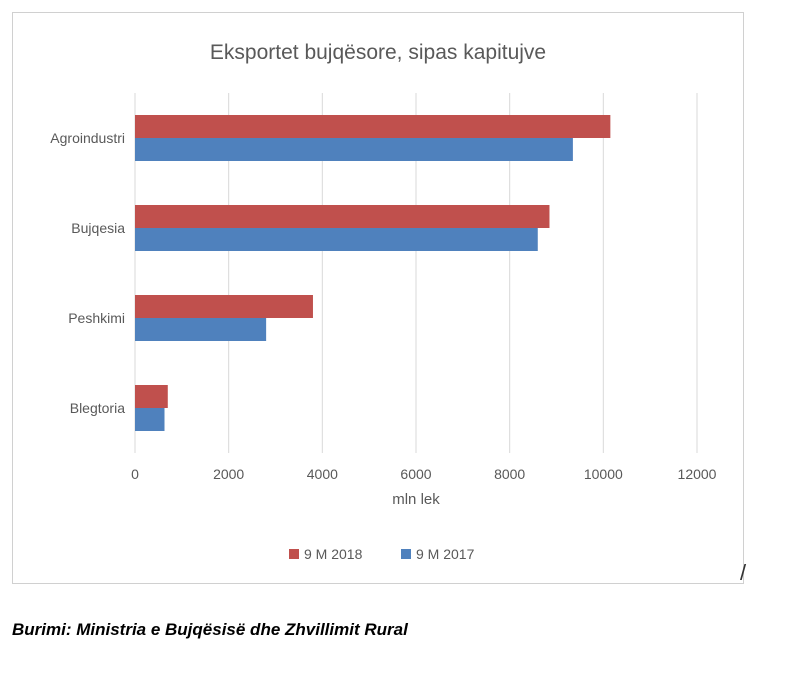  Describe the element at coordinates (228, 474) in the screenshot. I see `x-tick-label: 2000` at that location.